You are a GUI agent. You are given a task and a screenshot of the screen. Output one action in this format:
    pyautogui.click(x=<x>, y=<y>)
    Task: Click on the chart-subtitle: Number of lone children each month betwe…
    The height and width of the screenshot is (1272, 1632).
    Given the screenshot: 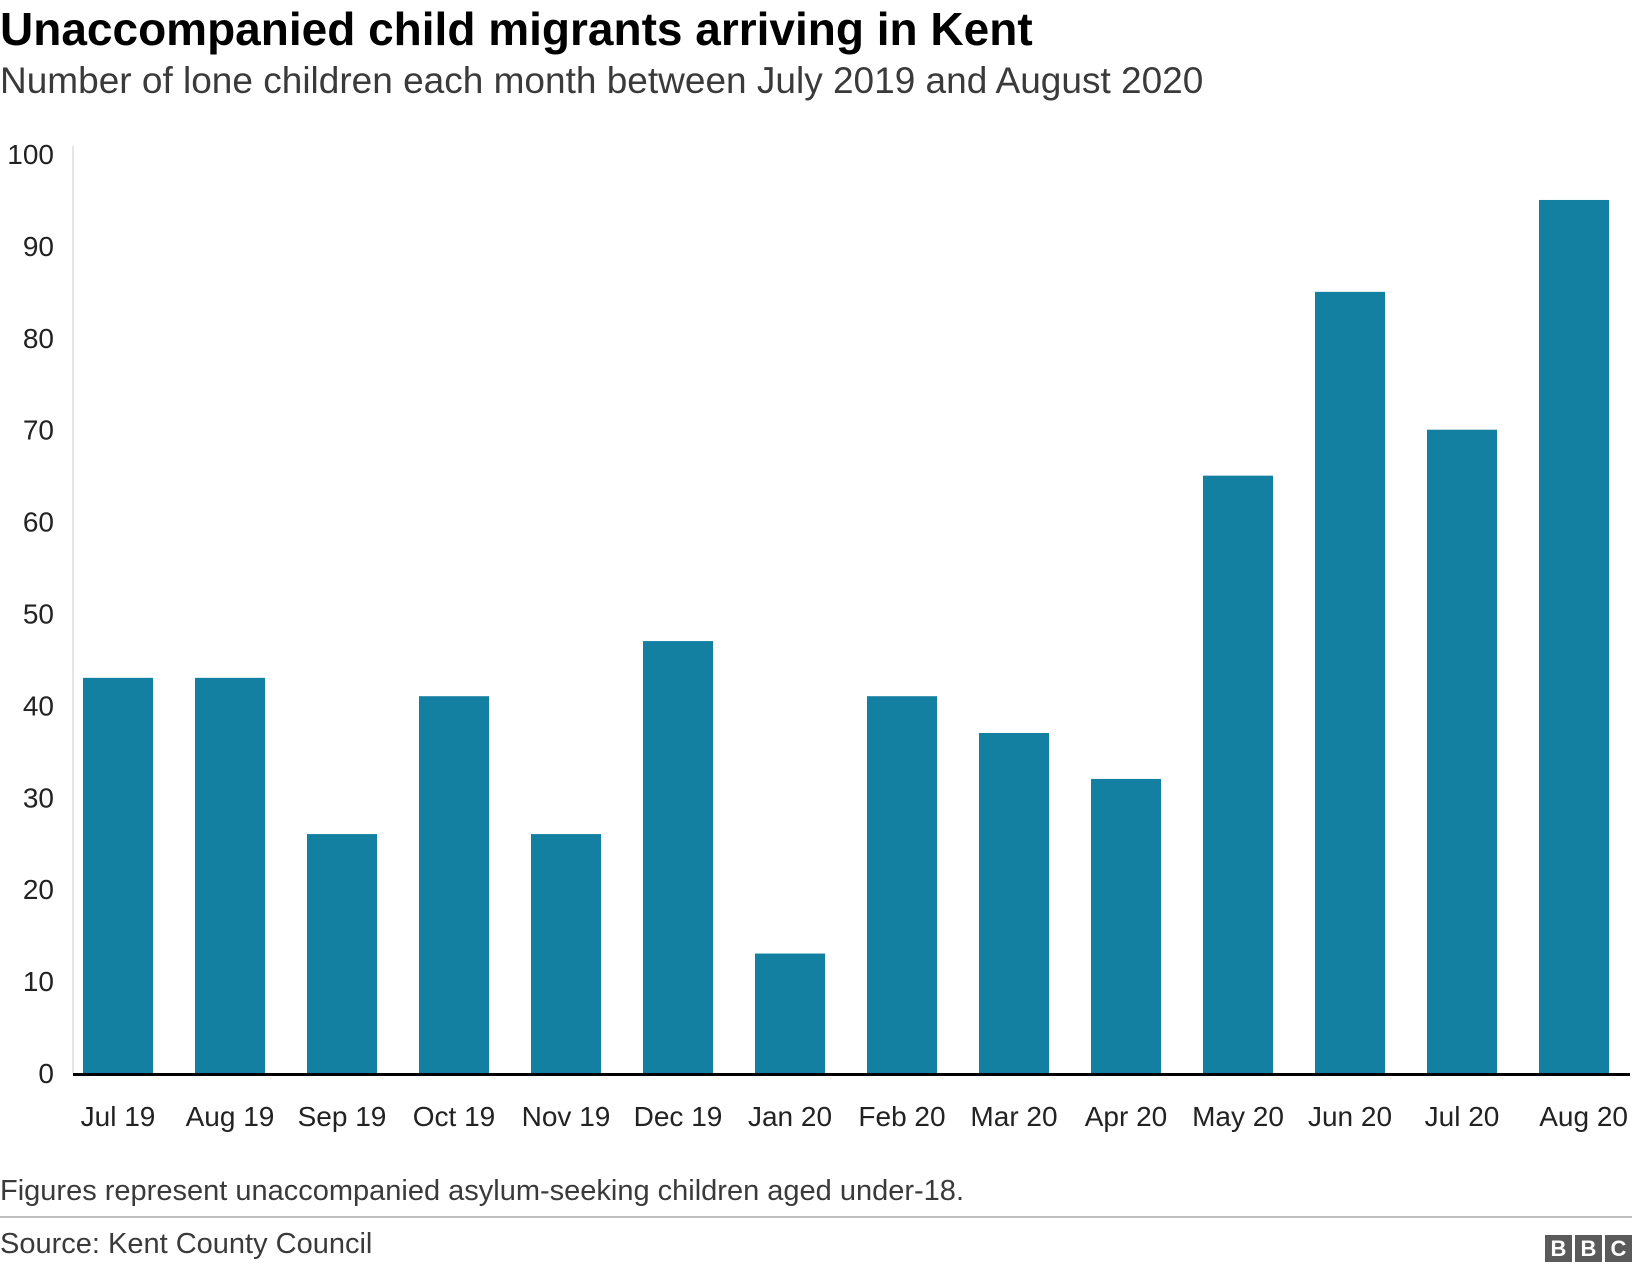 What is the action you would take?
    pyautogui.click(x=602, y=80)
    